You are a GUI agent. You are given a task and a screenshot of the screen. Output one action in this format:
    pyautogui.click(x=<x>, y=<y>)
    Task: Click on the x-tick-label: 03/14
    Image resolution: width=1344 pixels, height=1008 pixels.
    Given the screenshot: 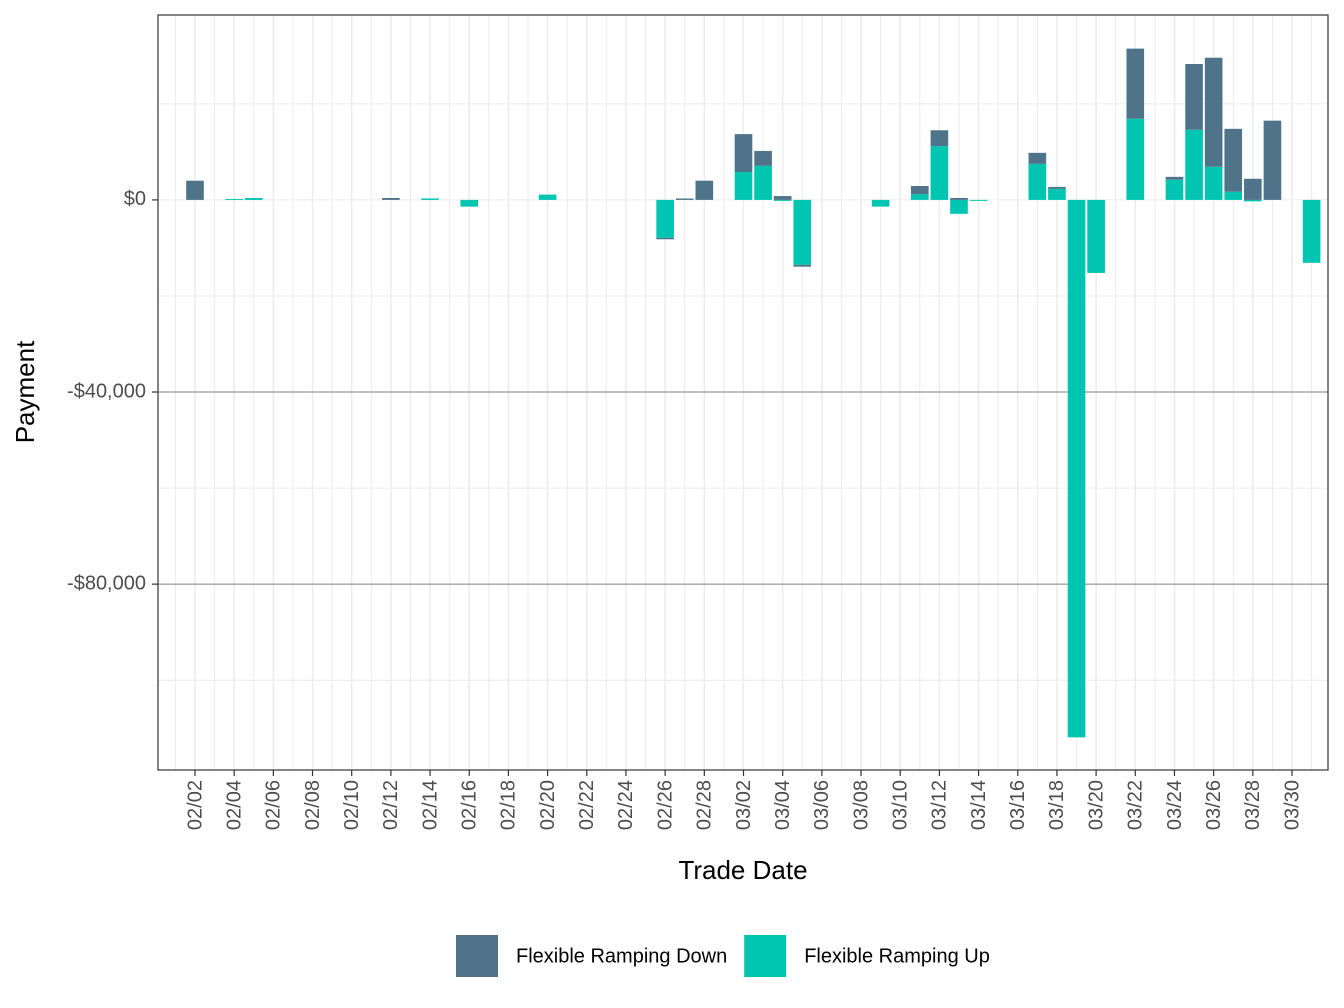 What is the action you would take?
    pyautogui.click(x=979, y=805)
    